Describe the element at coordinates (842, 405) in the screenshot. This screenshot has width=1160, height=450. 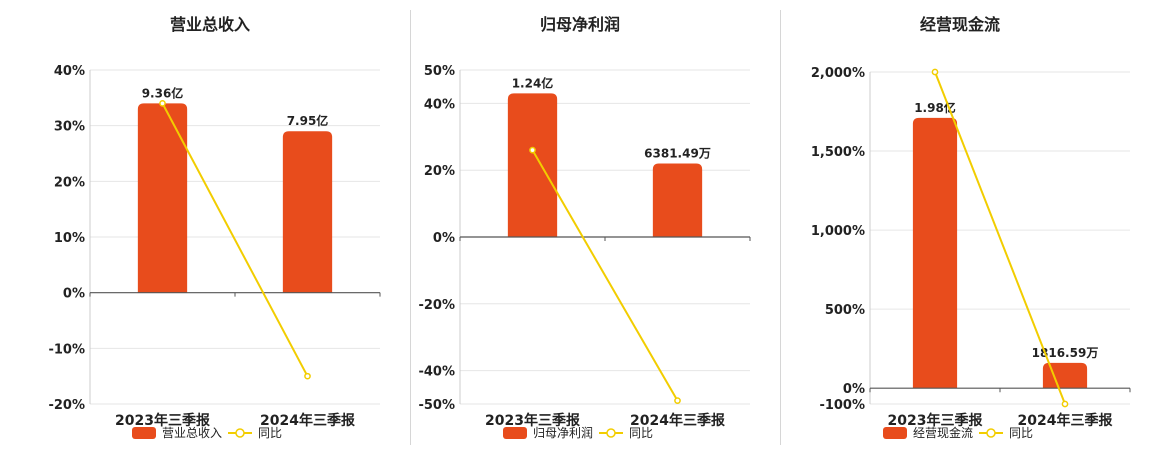
I see `y-tick-label: -100%` at that location.